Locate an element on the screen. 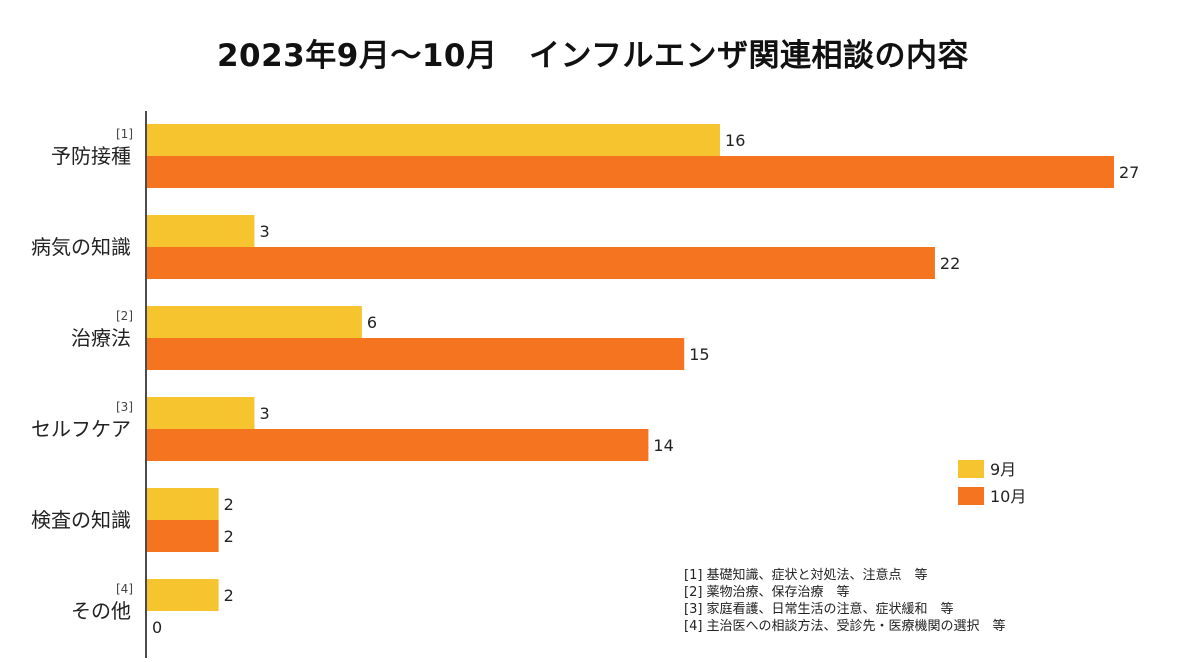  category-note: [3] is located at coordinates (124, 407).